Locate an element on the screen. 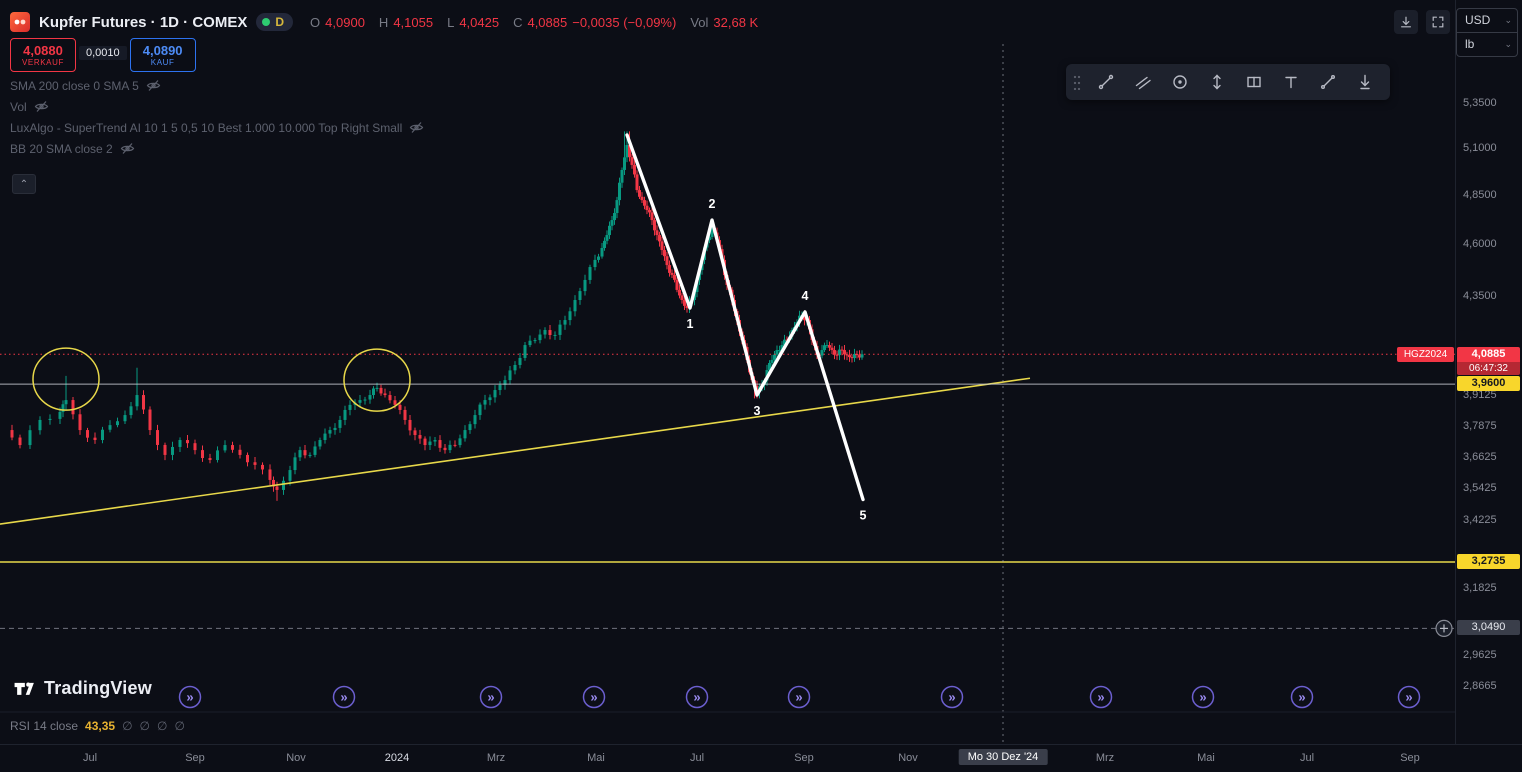 Image resolution: width=1522 pixels, height=772 pixels. text-tool-icon is located at coordinates (1291, 82).